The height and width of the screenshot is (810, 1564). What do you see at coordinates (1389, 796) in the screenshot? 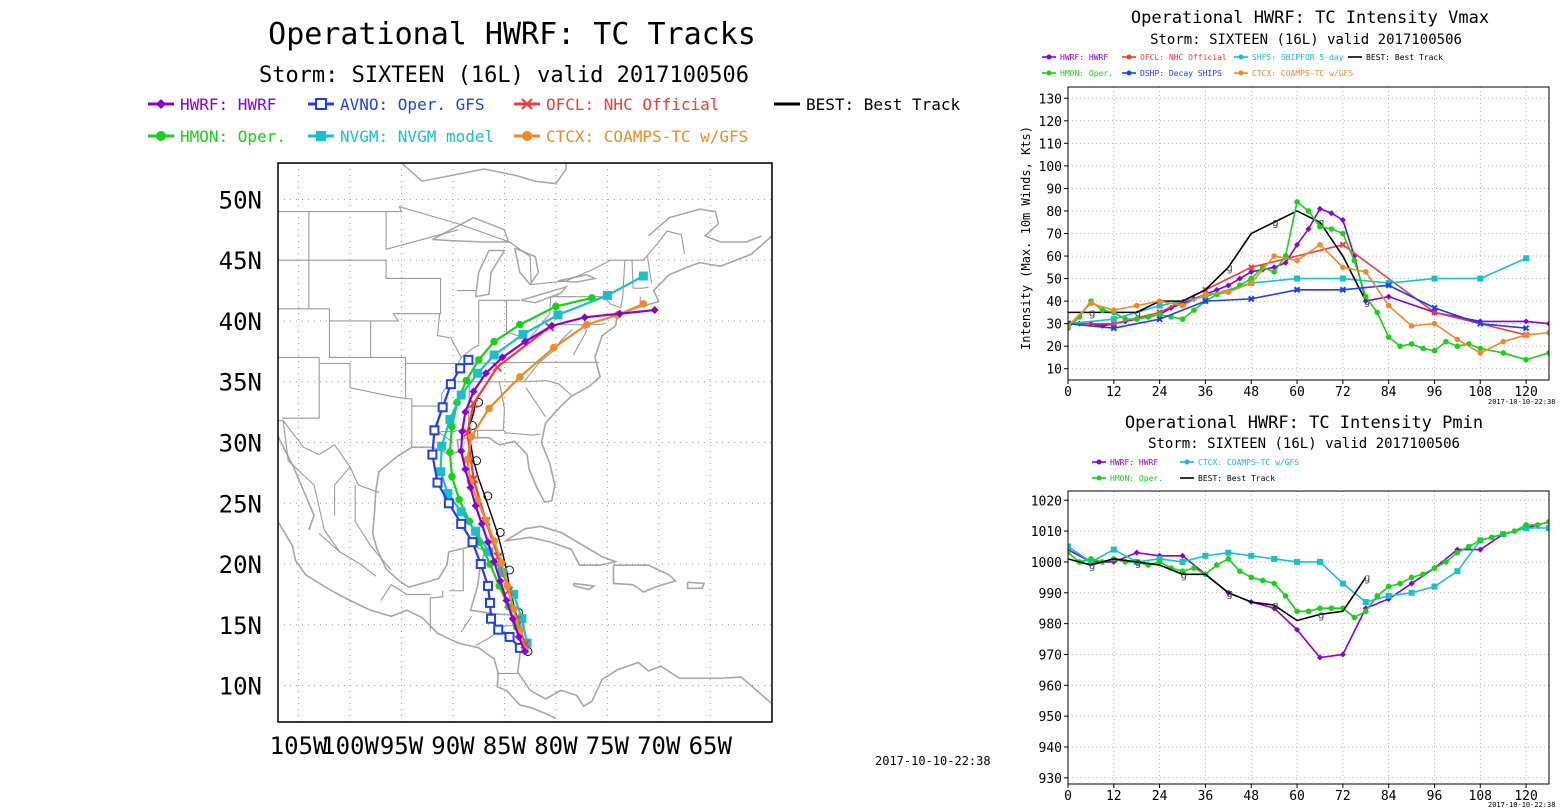
I see `xtick-label: 84` at bounding box center [1389, 796].